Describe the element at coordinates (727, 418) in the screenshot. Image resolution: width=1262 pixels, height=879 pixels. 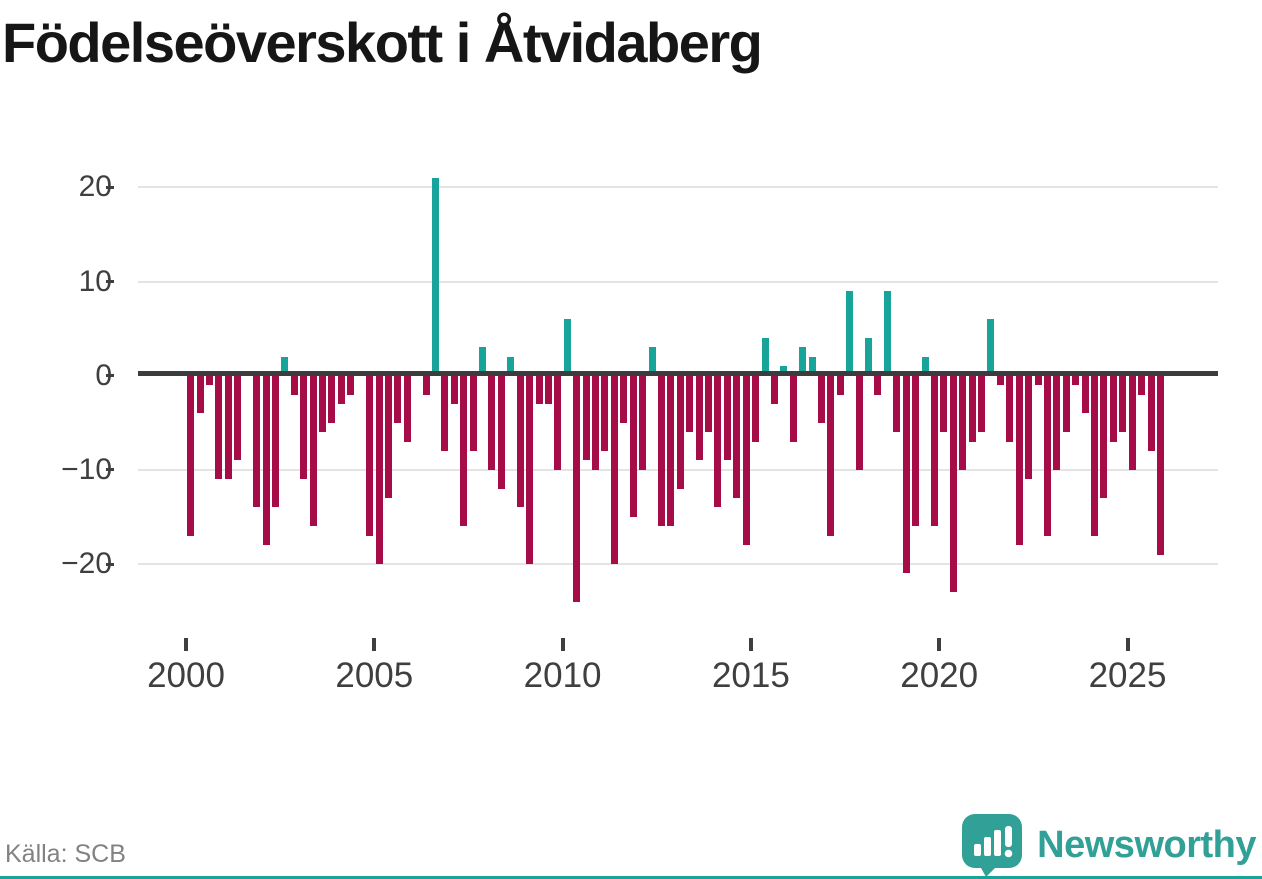
I see `bar-2014Q2` at that location.